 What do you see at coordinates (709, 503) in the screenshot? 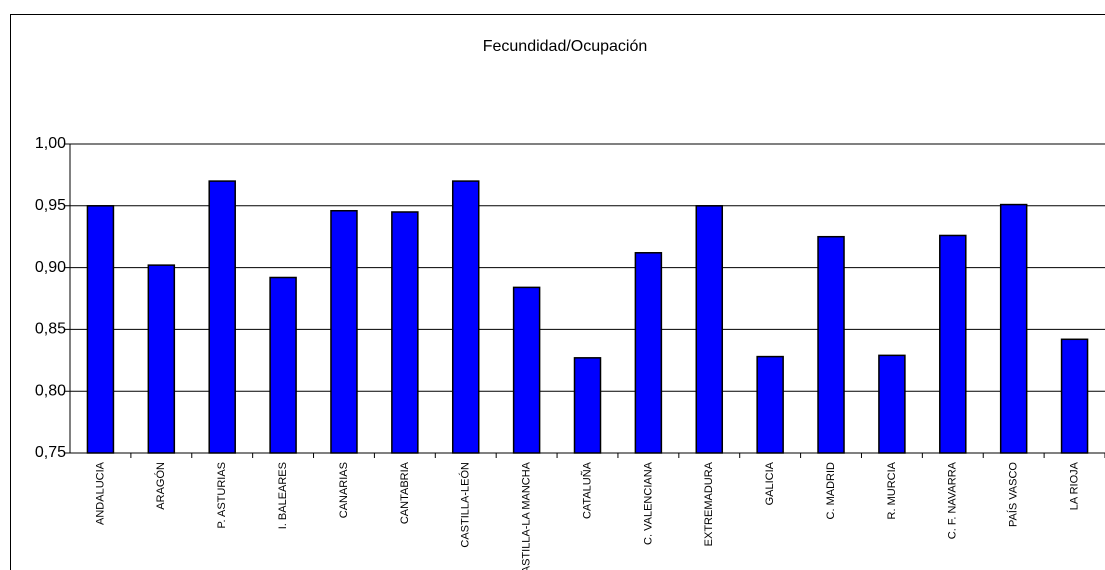
I see `x-tick-label: EXTREMADURA` at bounding box center [709, 503].